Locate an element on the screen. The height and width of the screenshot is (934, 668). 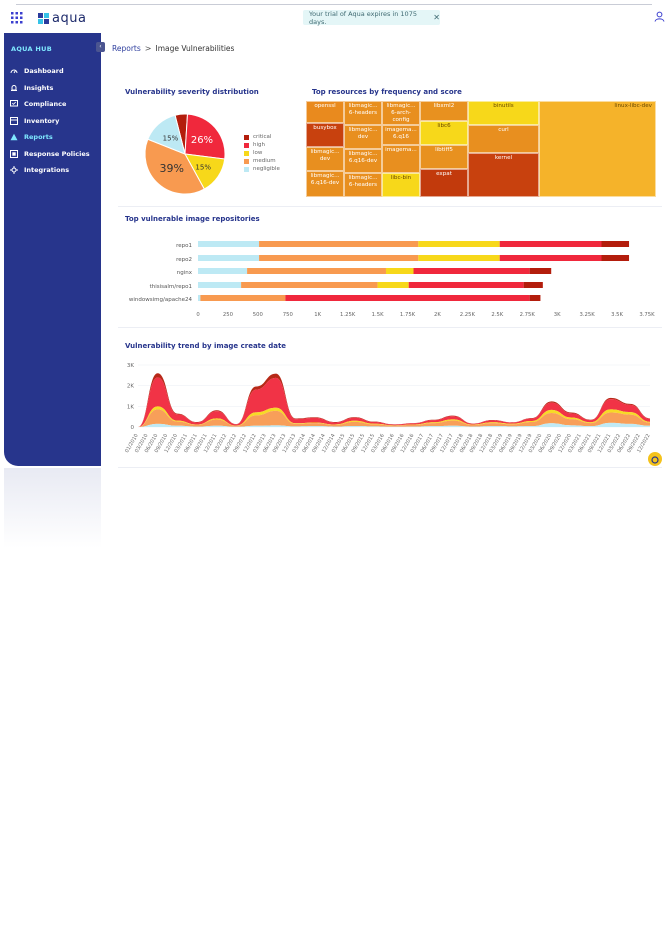
legend-item-negligible: negligible is located at coordinates (262, 169).